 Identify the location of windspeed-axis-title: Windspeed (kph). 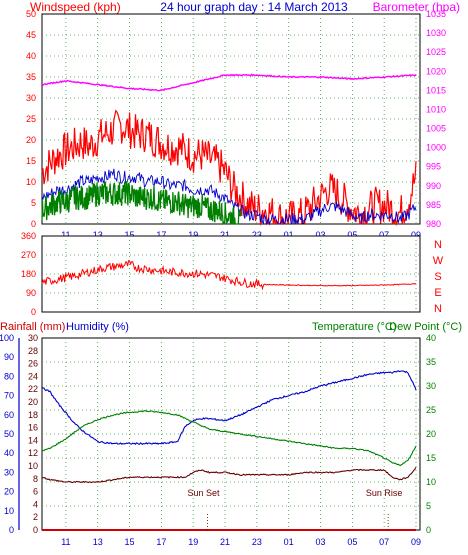
(75, 7).